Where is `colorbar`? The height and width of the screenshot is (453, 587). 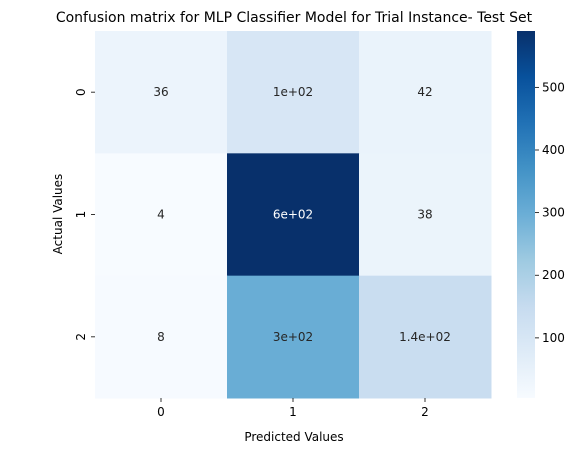 colorbar is located at coordinates (526, 214).